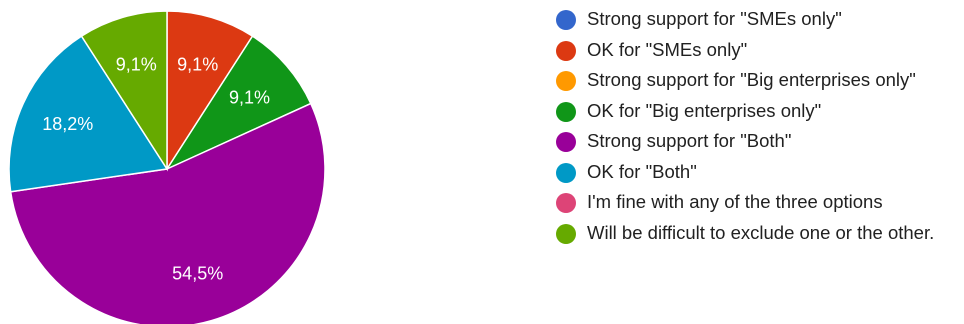 The width and height of the screenshot is (964, 324). I want to click on legend-item: OK for "Both", so click(758, 176).